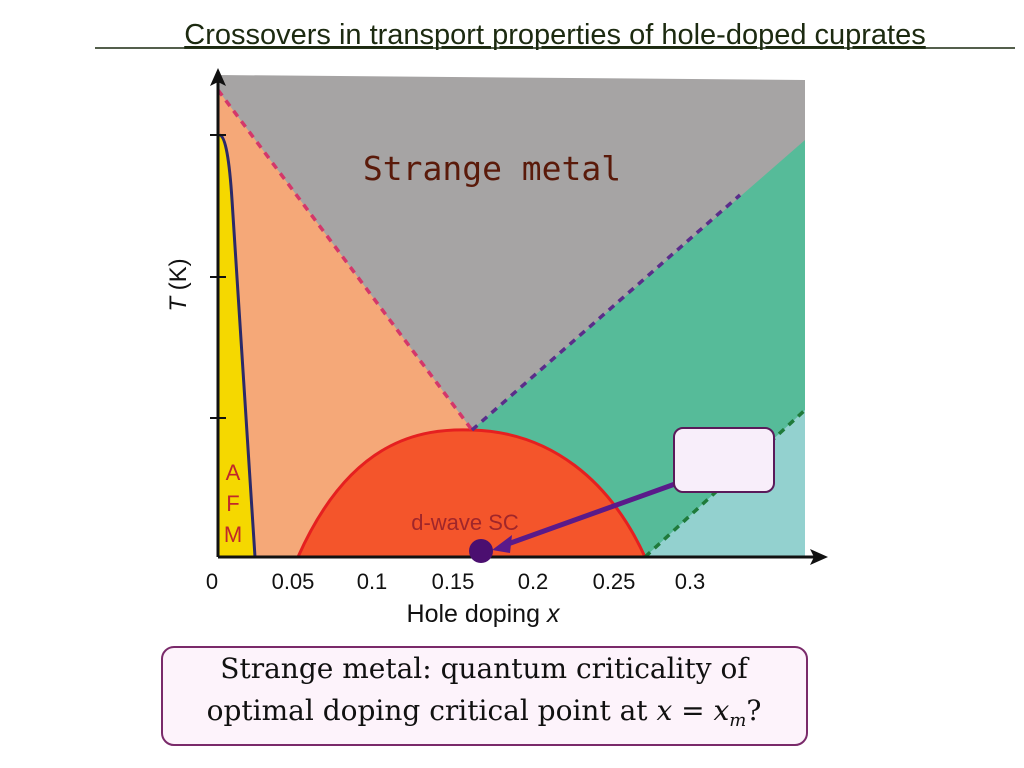 Image resolution: width=1024 pixels, height=768 pixels. Describe the element at coordinates (614, 581) in the screenshot. I see `x-tick-label: 0.25` at that location.